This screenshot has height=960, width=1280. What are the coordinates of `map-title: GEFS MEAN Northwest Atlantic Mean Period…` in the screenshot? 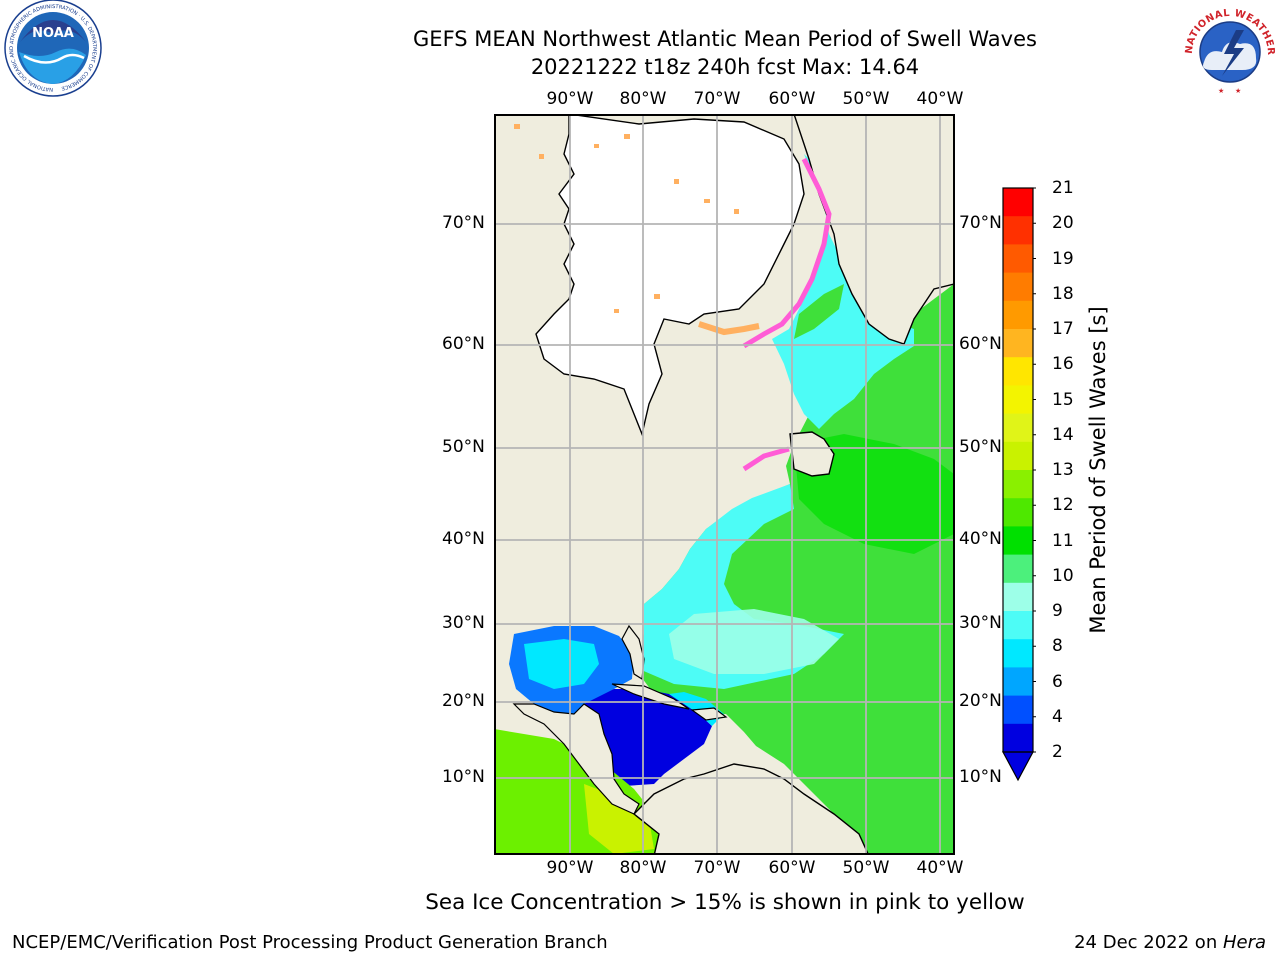 It's located at (725, 39).